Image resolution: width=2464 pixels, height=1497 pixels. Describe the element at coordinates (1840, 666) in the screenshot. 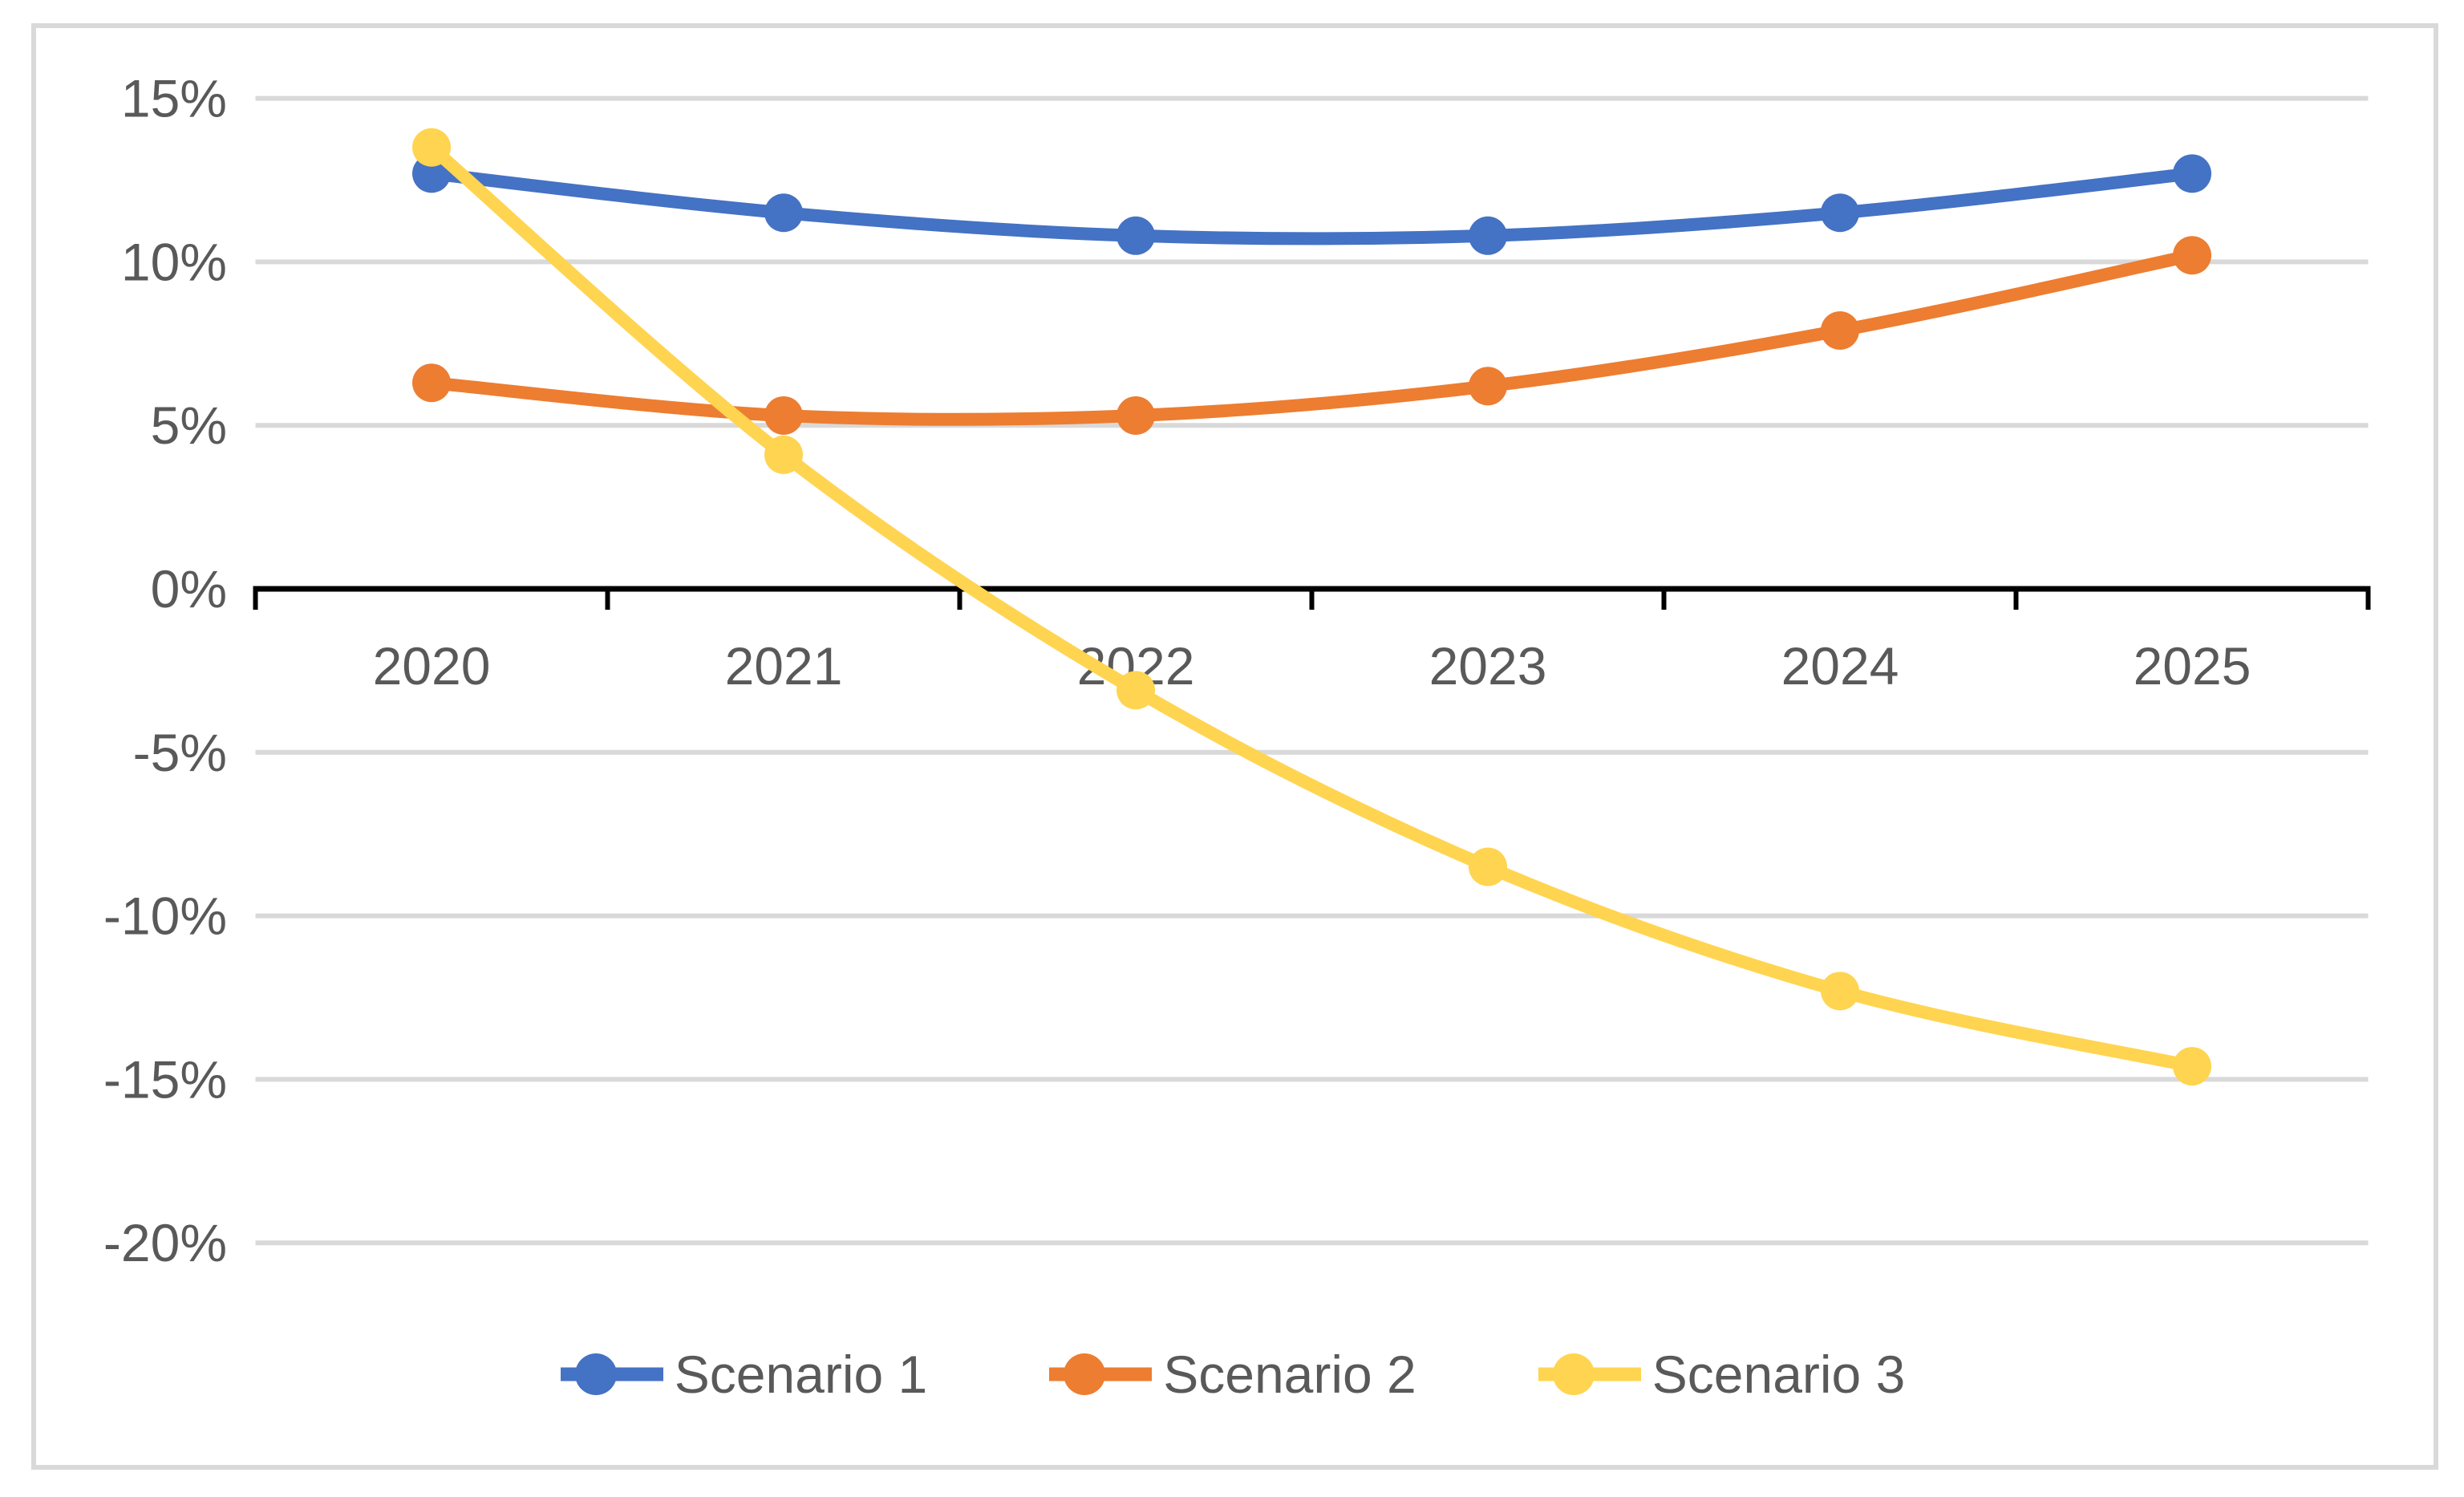

I see `x-axis-tick-label: 2024` at that location.